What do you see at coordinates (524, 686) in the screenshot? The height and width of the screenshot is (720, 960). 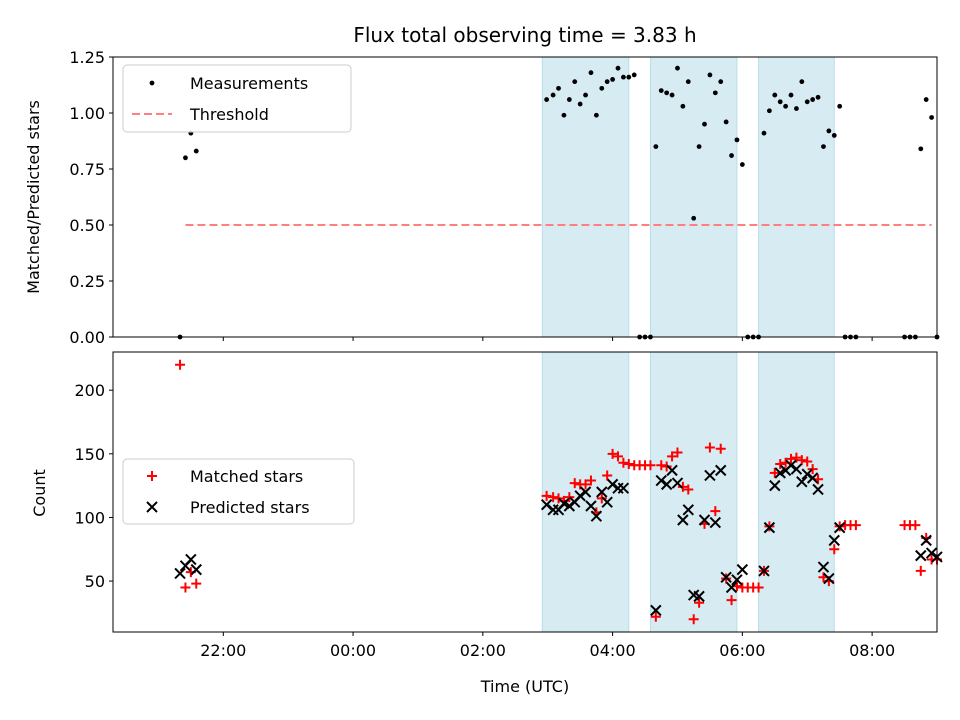 I see `x-axis-label: Time (UTC)` at bounding box center [524, 686].